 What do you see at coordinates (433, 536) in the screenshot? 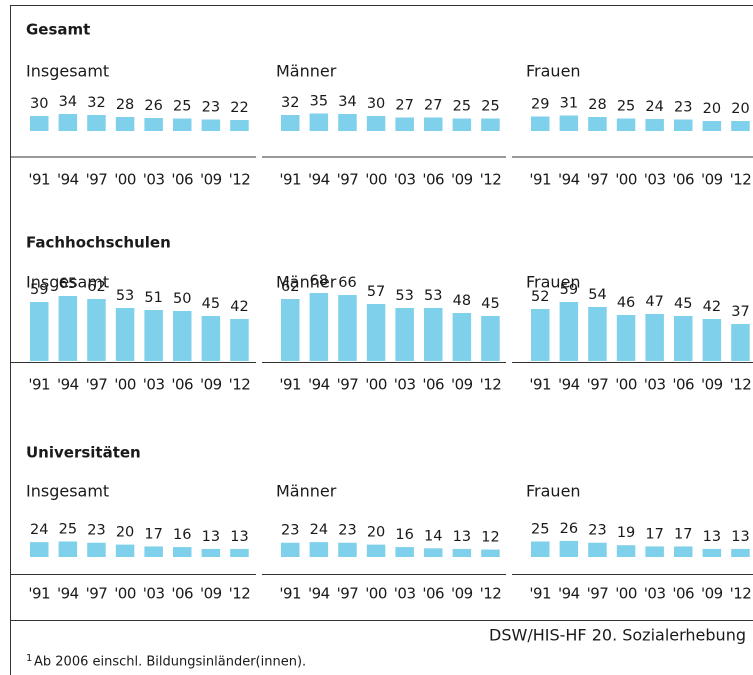
I see `value-label: 14` at bounding box center [433, 536].